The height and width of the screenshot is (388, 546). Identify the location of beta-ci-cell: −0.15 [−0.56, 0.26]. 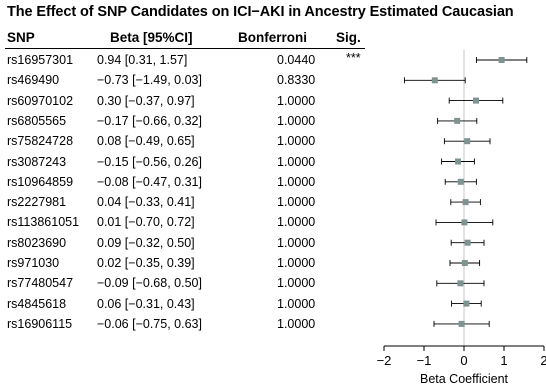
(149, 161).